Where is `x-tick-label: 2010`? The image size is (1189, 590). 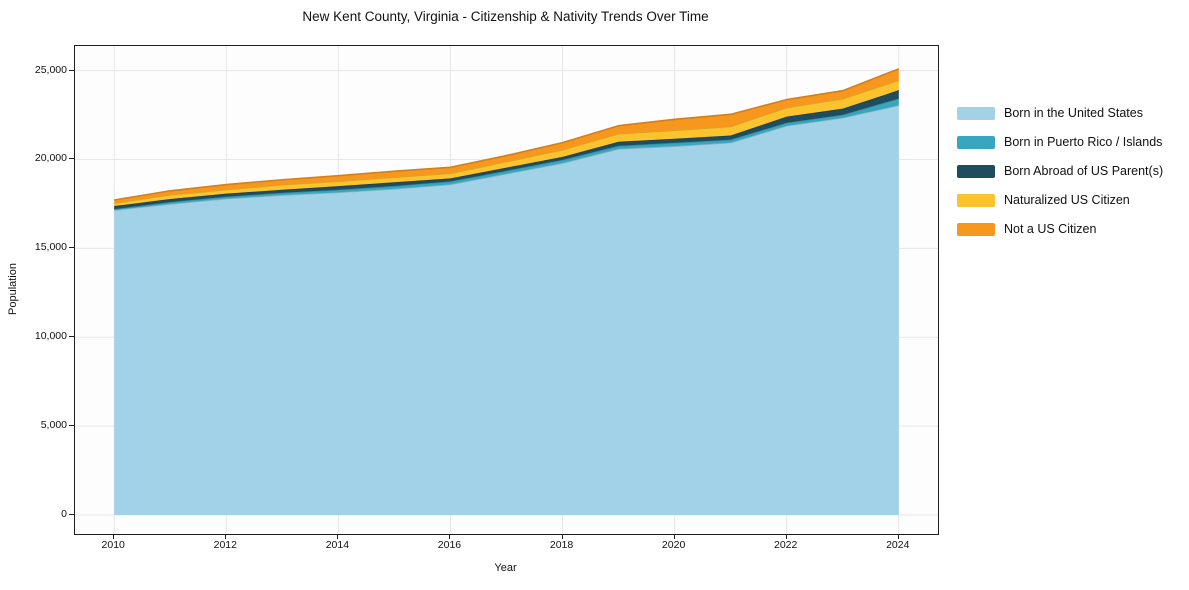
x-tick-label: 2010 is located at coordinates (113, 545).